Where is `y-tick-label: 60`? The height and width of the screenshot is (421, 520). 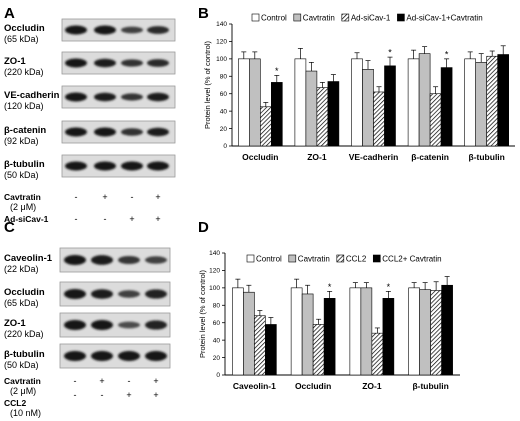 y-tick-label: 60 is located at coordinates (217, 323).